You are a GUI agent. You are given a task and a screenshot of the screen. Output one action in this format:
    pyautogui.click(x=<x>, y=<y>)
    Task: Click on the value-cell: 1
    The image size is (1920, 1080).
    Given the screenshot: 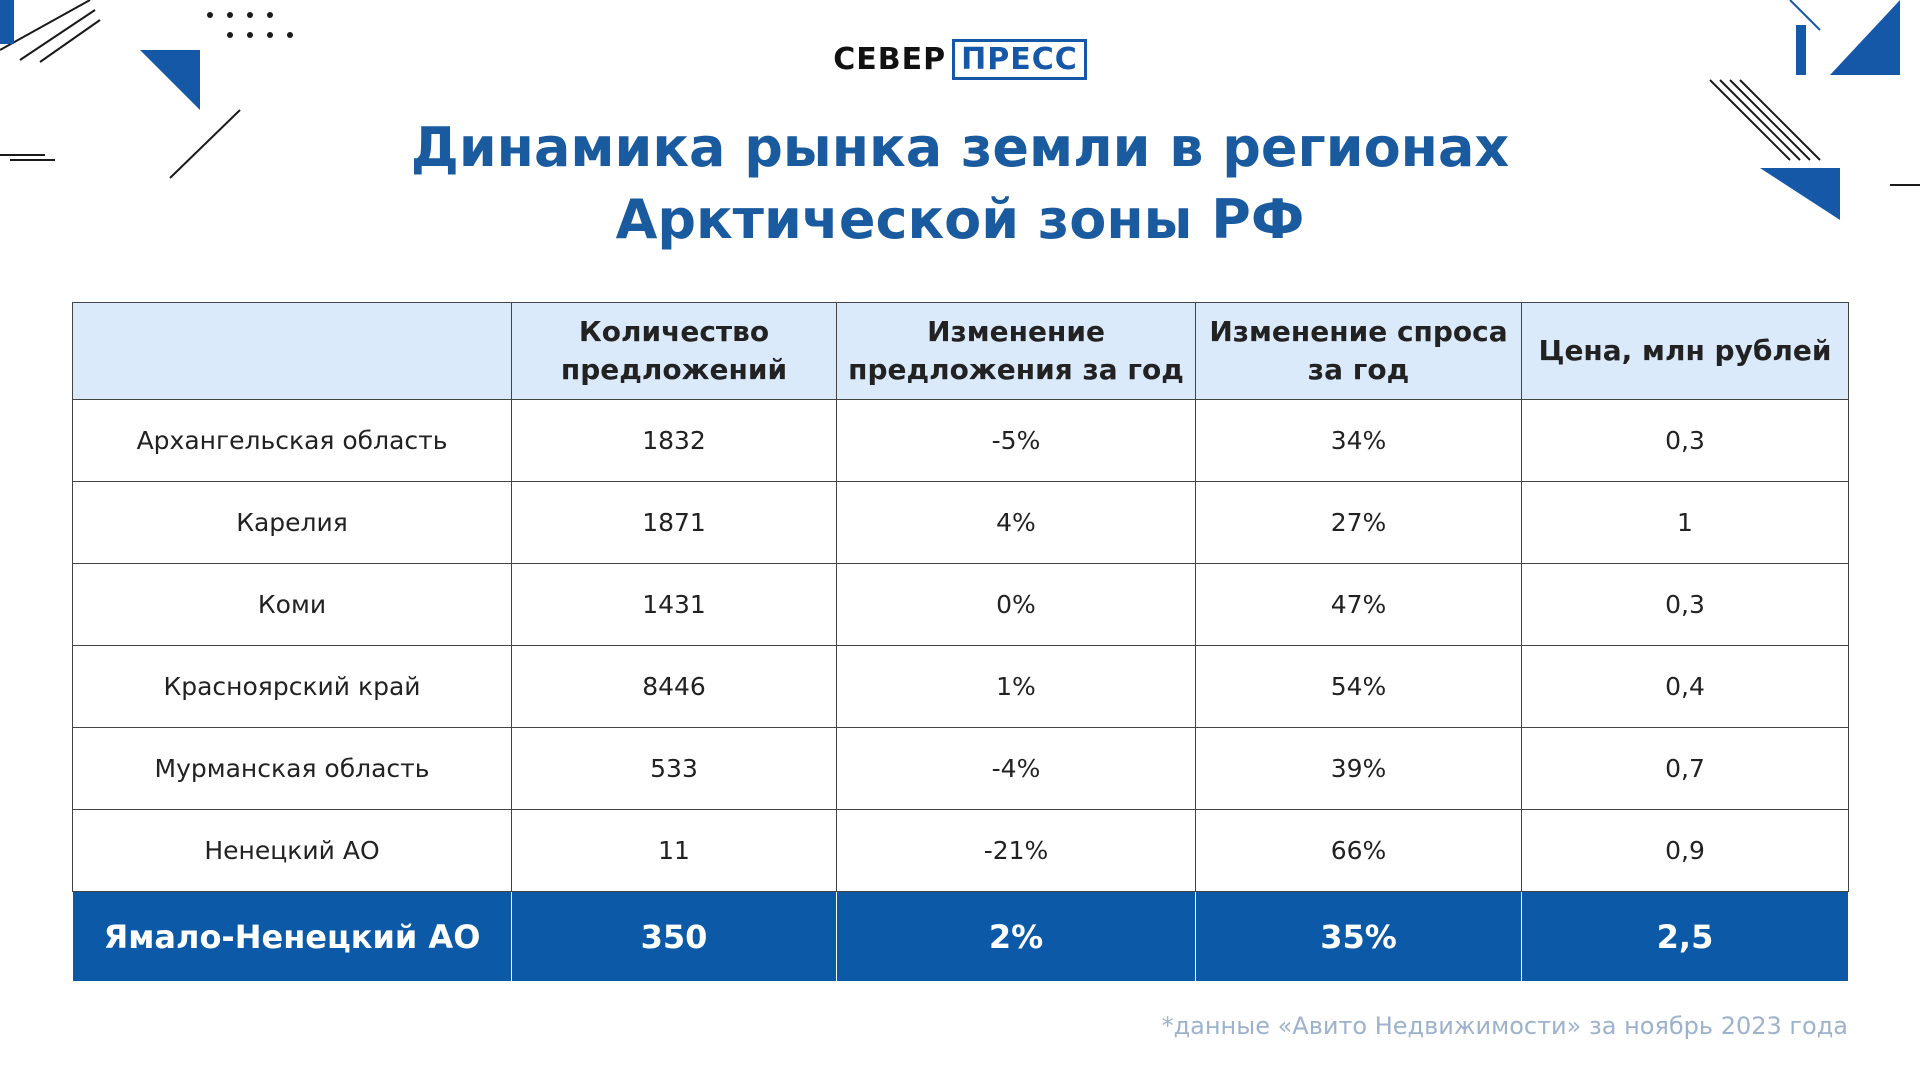 What is the action you would take?
    pyautogui.click(x=1685, y=522)
    